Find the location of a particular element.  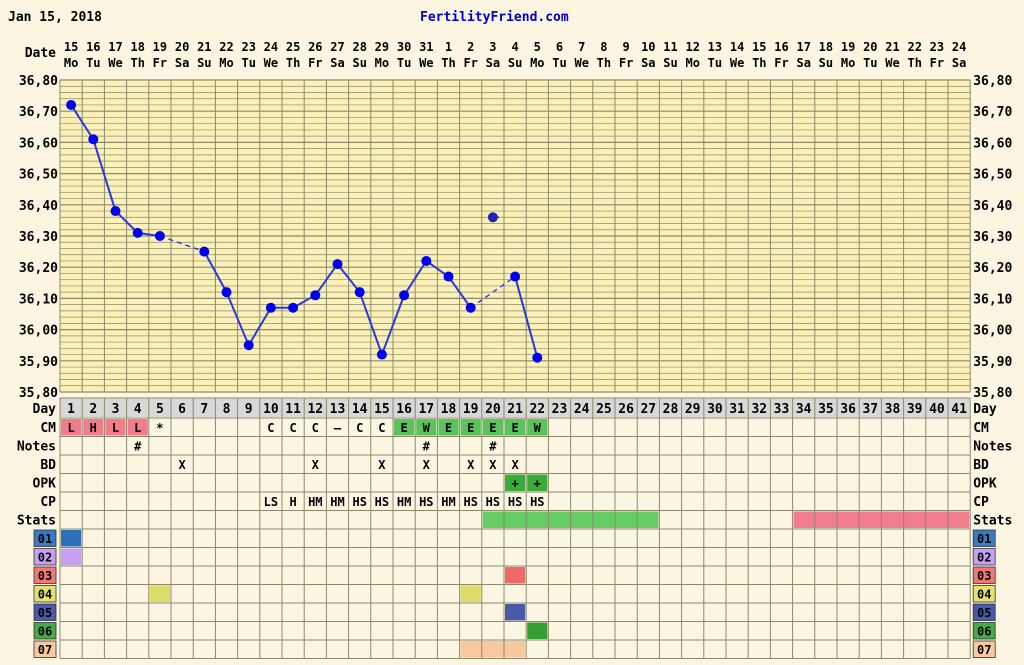

date-label: 12 is located at coordinates (692, 47).